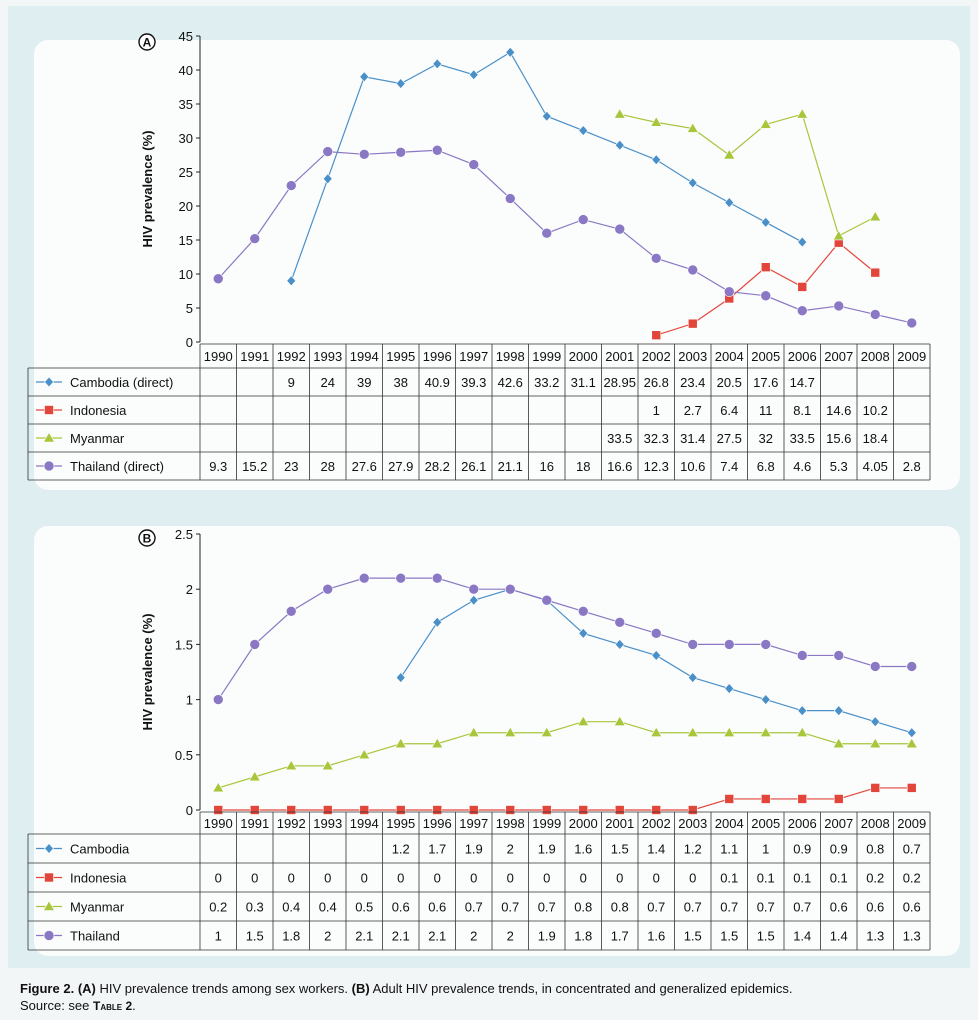 The image size is (978, 1020). I want to click on series-cambodia-direct-, so click(547, 166).